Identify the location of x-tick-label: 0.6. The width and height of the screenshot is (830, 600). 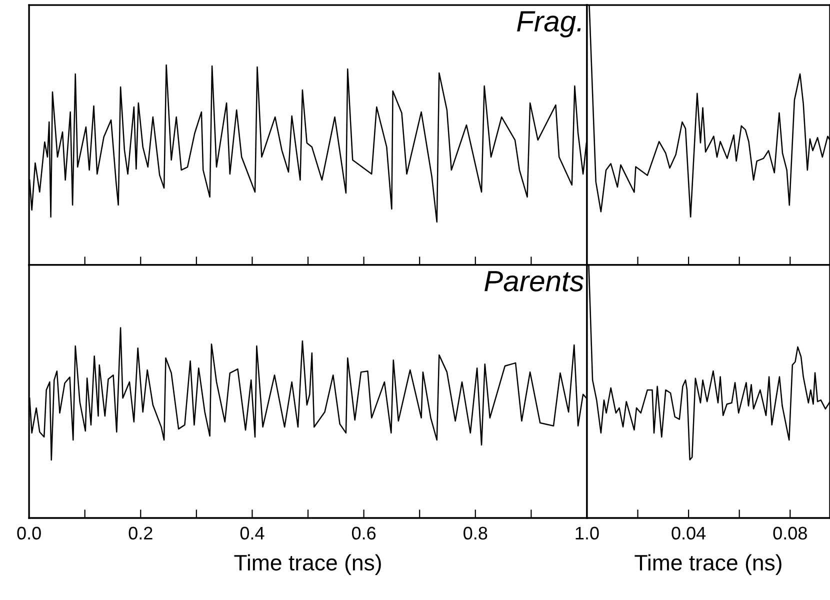
(364, 533).